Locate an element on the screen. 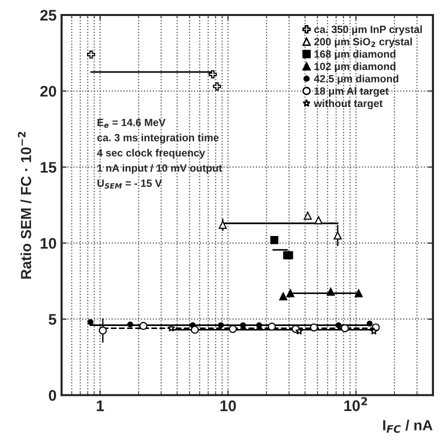 This screenshot has height=441, width=440. annotation: E$_{e}$ = 14.6 MeV is located at coordinates (132, 123).